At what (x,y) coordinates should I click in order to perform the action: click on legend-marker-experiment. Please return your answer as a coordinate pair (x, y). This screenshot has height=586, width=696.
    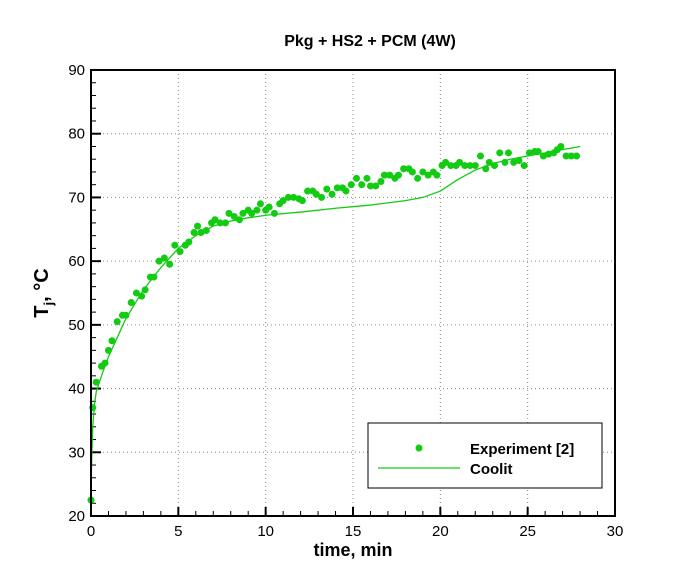
    Looking at the image, I should click on (419, 448).